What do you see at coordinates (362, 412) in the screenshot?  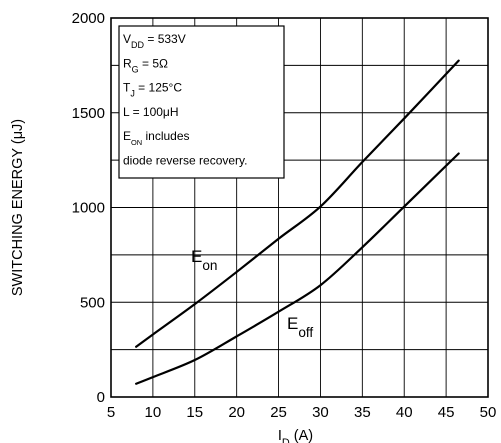 I see `x-tick-label: 35` at bounding box center [362, 412].